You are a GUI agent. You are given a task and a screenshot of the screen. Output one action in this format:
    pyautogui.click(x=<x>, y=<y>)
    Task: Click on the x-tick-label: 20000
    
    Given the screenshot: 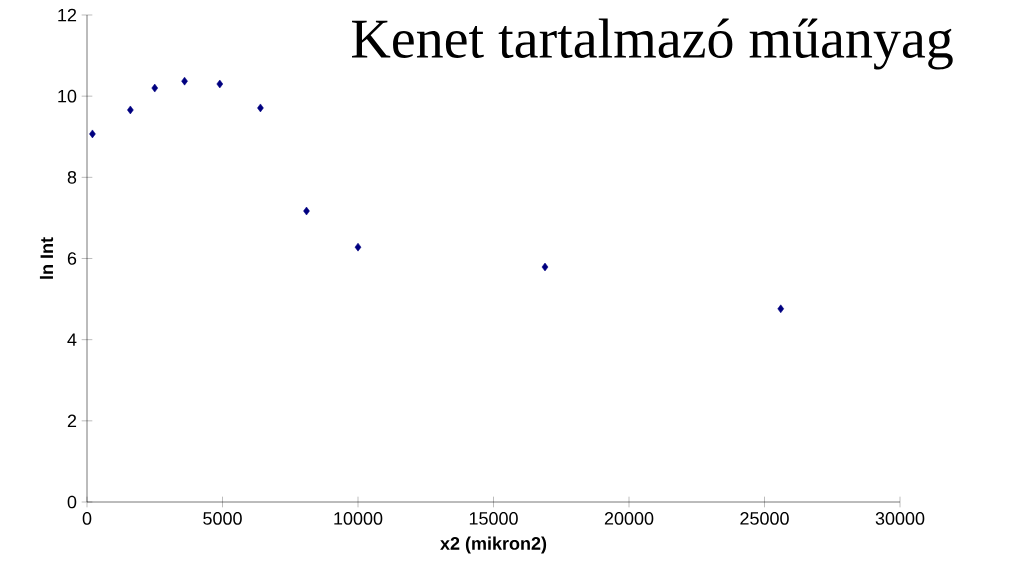 What is the action you would take?
    pyautogui.click(x=629, y=518)
    